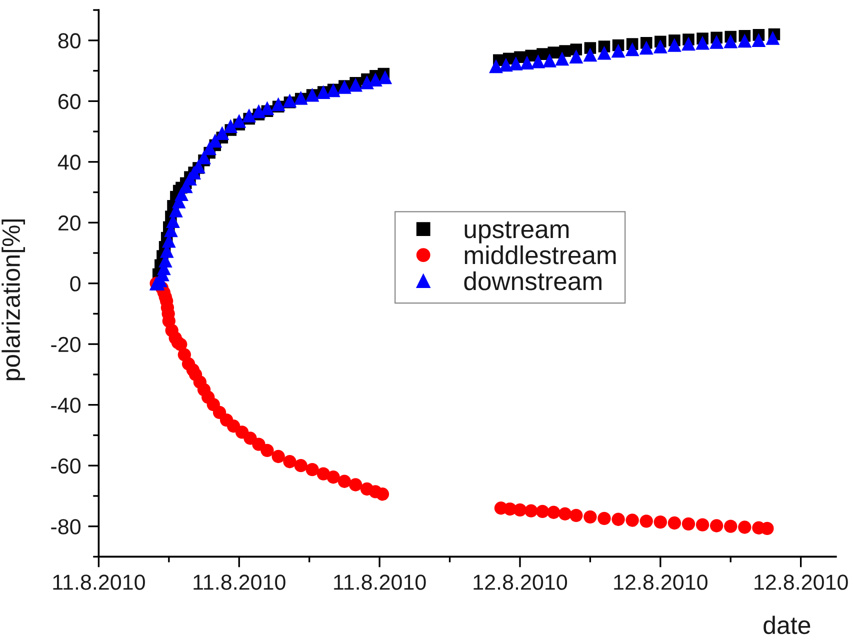 This screenshot has width=853, height=643. What do you see at coordinates (787, 625) in the screenshot?
I see `x-axis-title: date` at bounding box center [787, 625].